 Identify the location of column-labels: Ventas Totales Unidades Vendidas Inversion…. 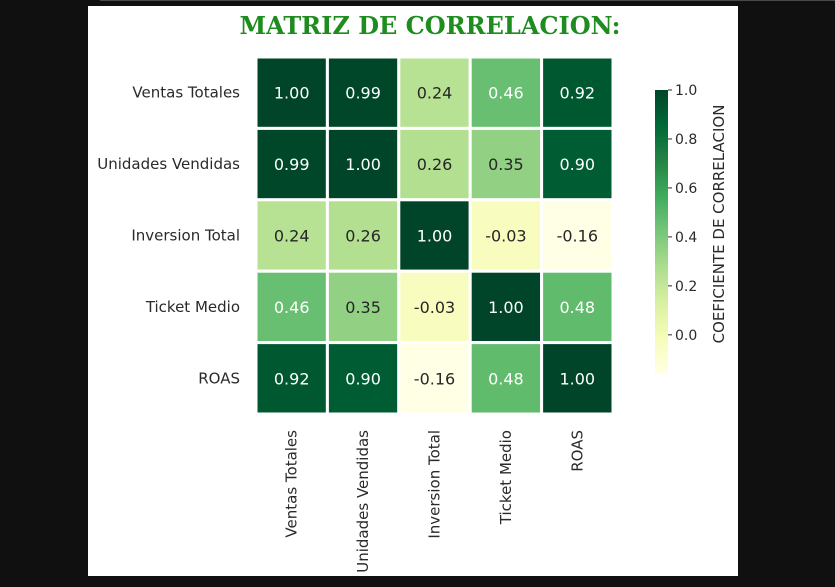
(435, 501).